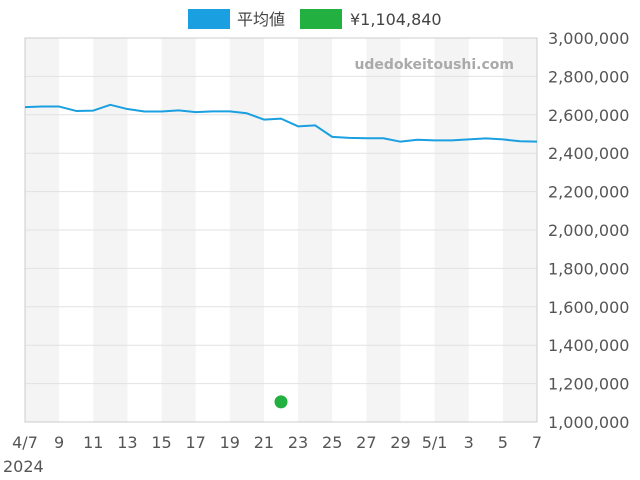 This screenshot has height=480, width=640. Describe the element at coordinates (400, 442) in the screenshot. I see `x-tick-label: 29` at that location.